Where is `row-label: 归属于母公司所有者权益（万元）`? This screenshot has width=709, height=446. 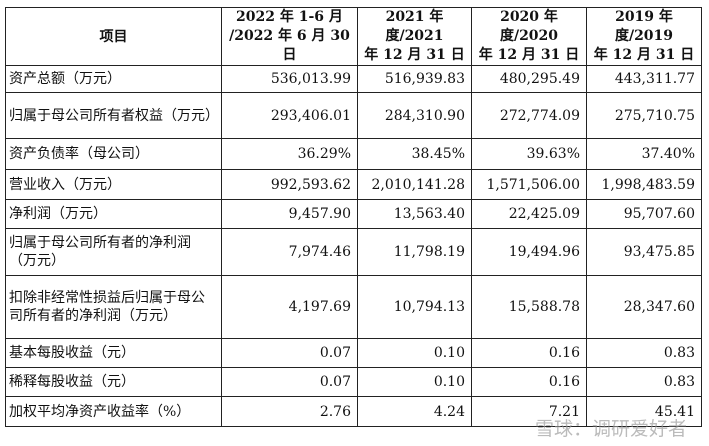
row-label: 归属于母公司所有者权益（万元） is located at coordinates (113, 115).